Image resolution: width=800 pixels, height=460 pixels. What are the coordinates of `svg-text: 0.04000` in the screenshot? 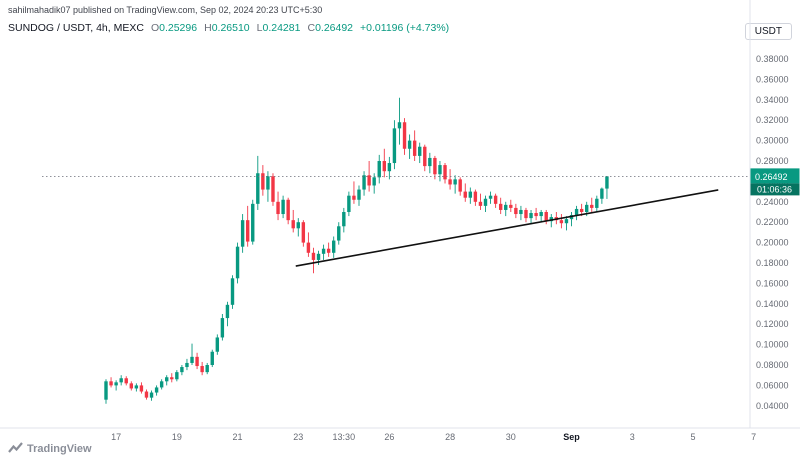 It's located at (772, 406).